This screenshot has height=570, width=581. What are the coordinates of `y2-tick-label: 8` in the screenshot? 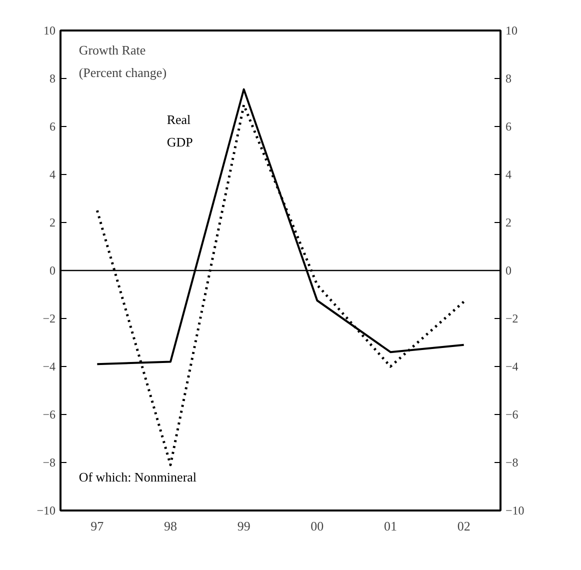 It's located at (509, 79).